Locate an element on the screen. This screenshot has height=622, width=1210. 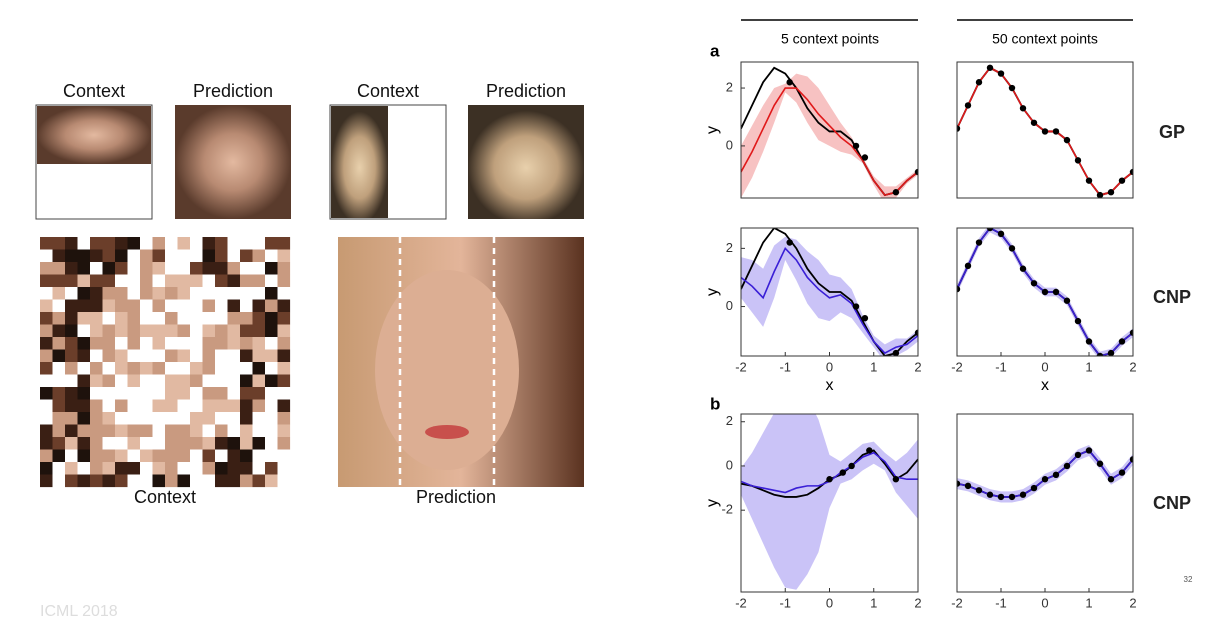
plot is located at coordinates (1045, 130).